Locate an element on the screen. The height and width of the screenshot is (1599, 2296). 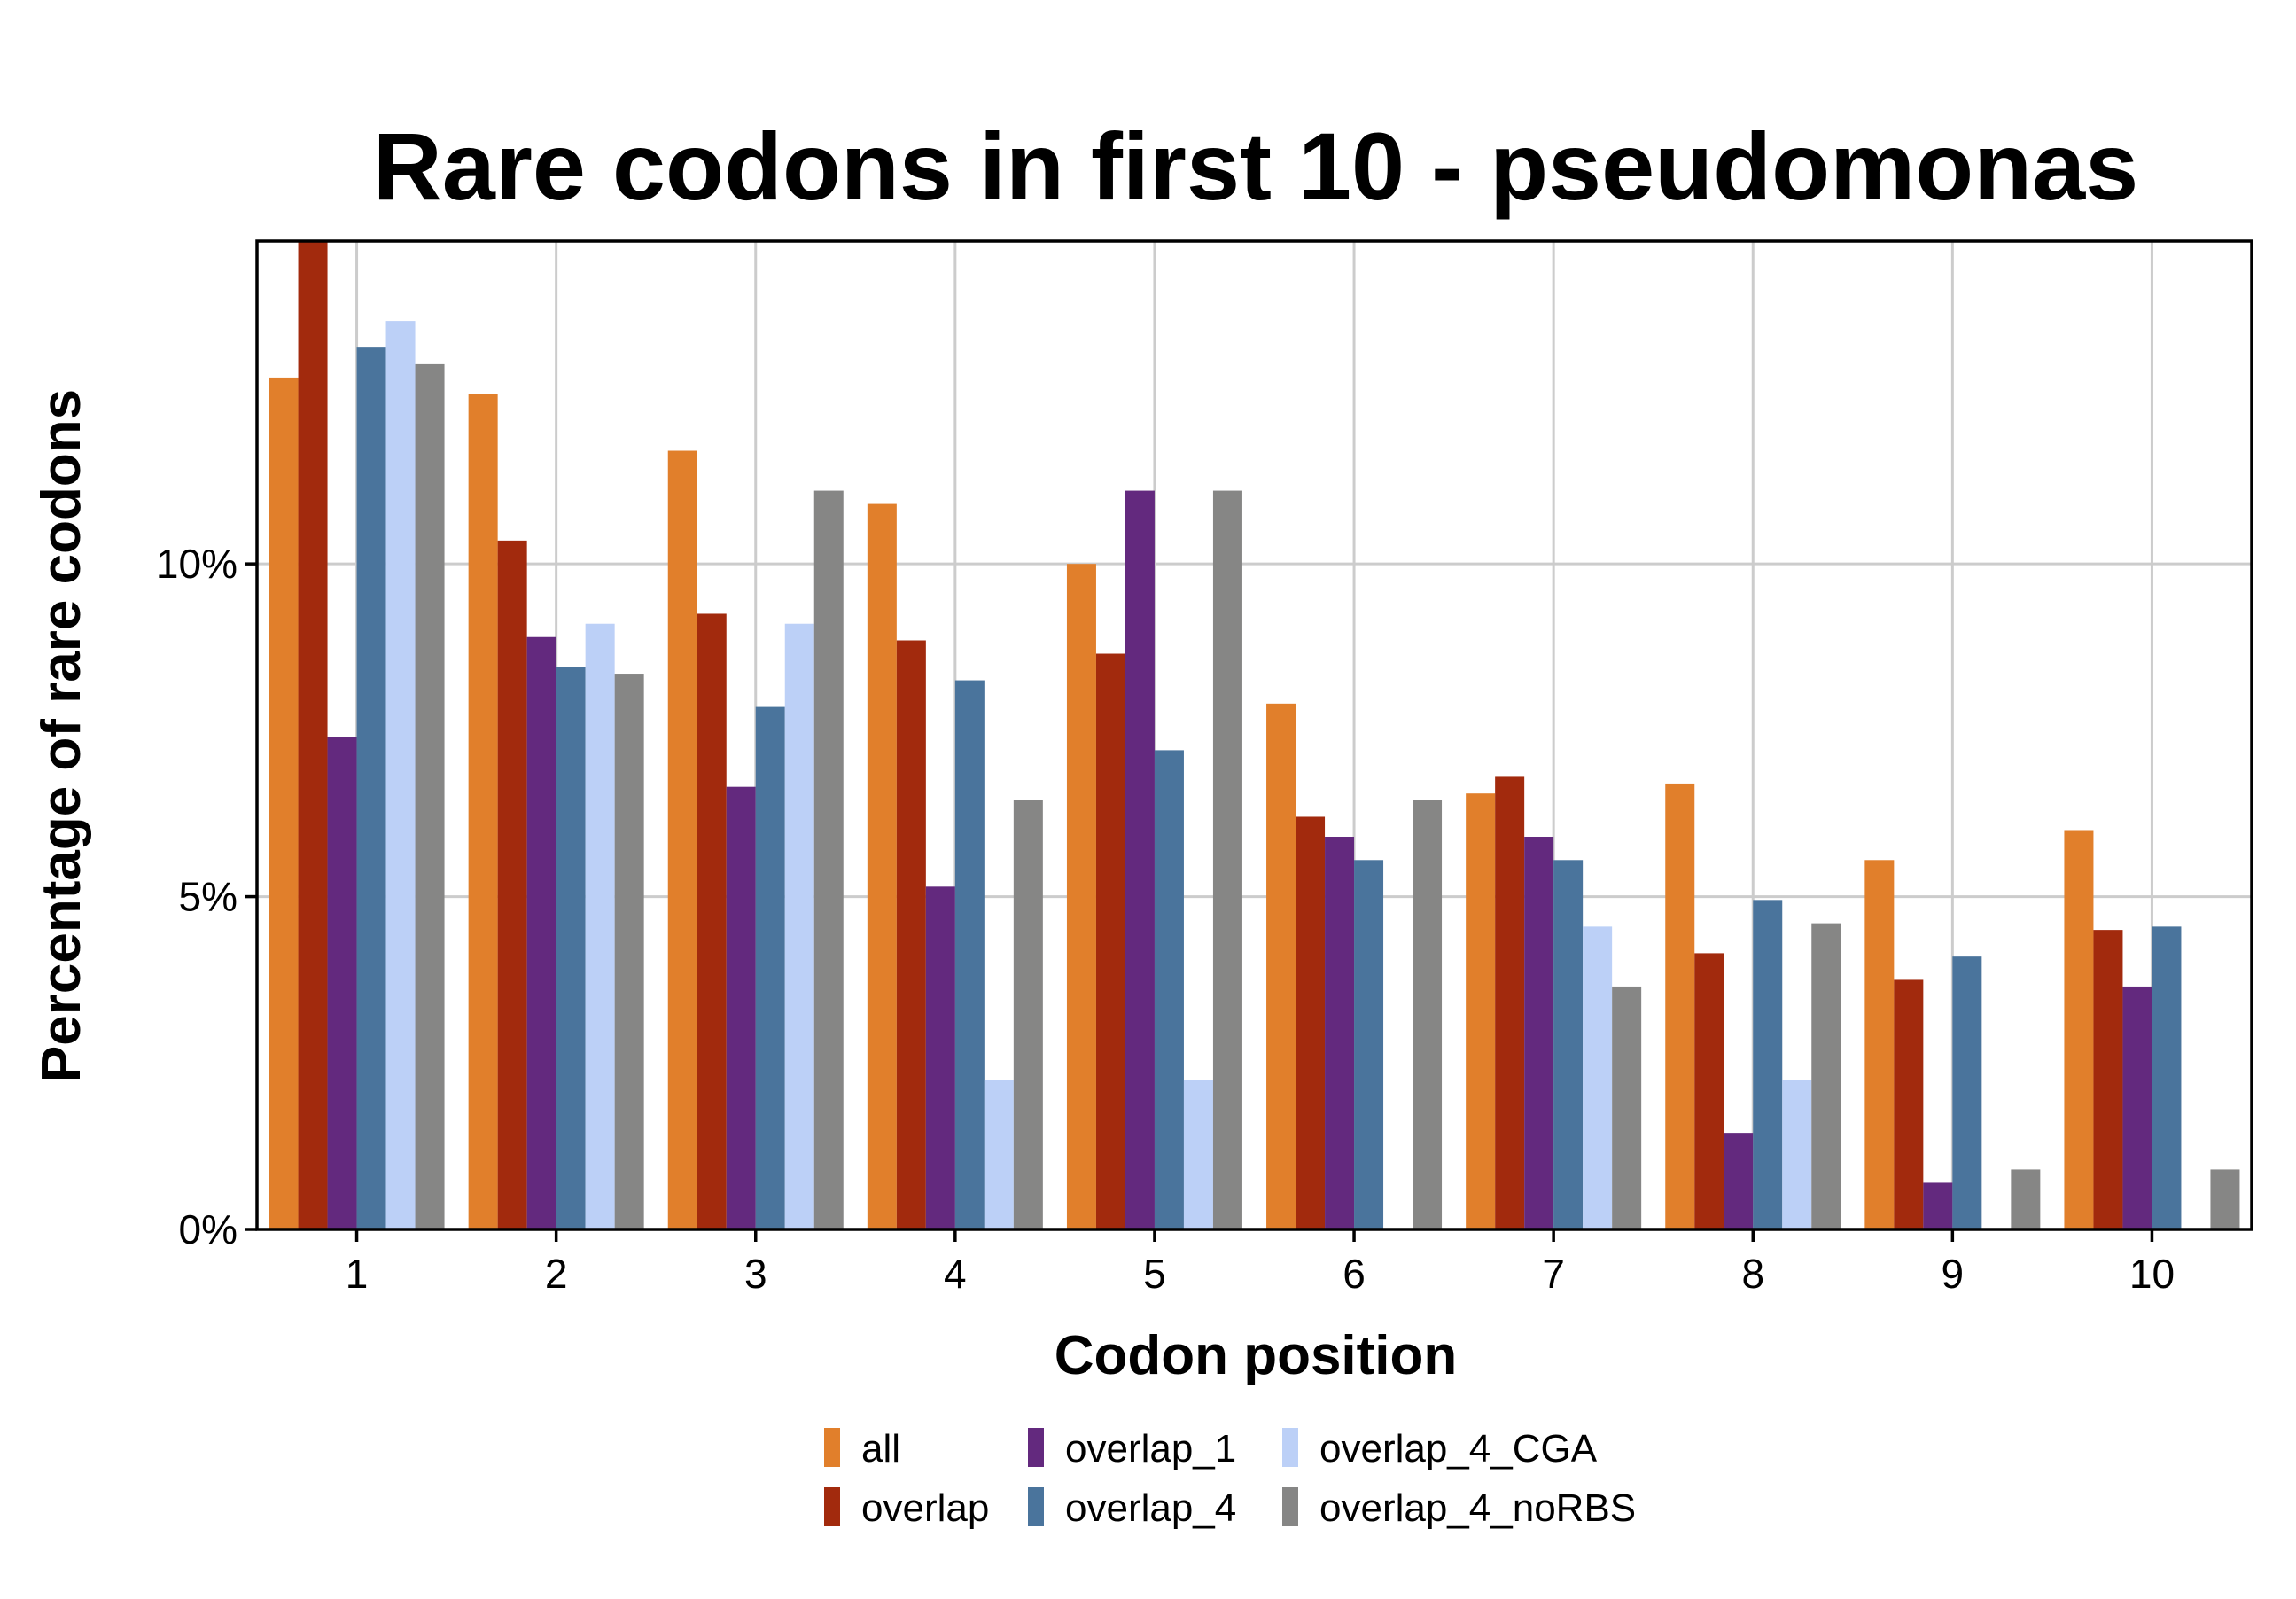
y-tick-label: 10% is located at coordinates (196, 564).